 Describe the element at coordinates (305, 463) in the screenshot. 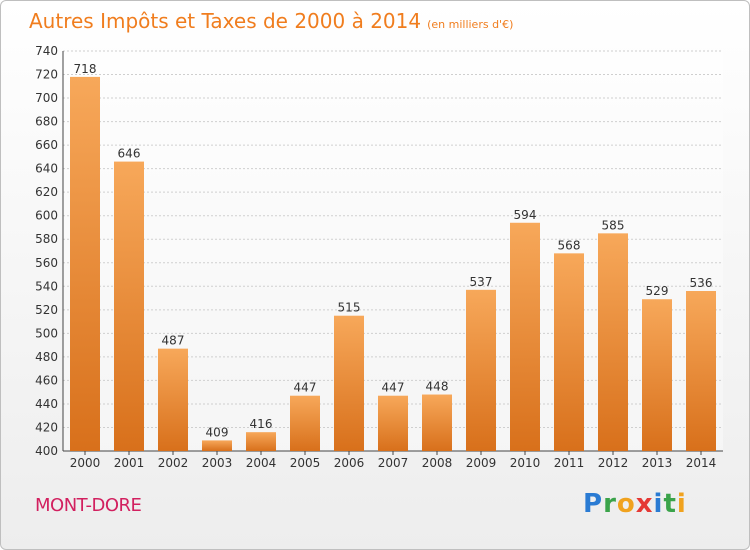

I see `x-tick-label-2005: 2005` at that location.